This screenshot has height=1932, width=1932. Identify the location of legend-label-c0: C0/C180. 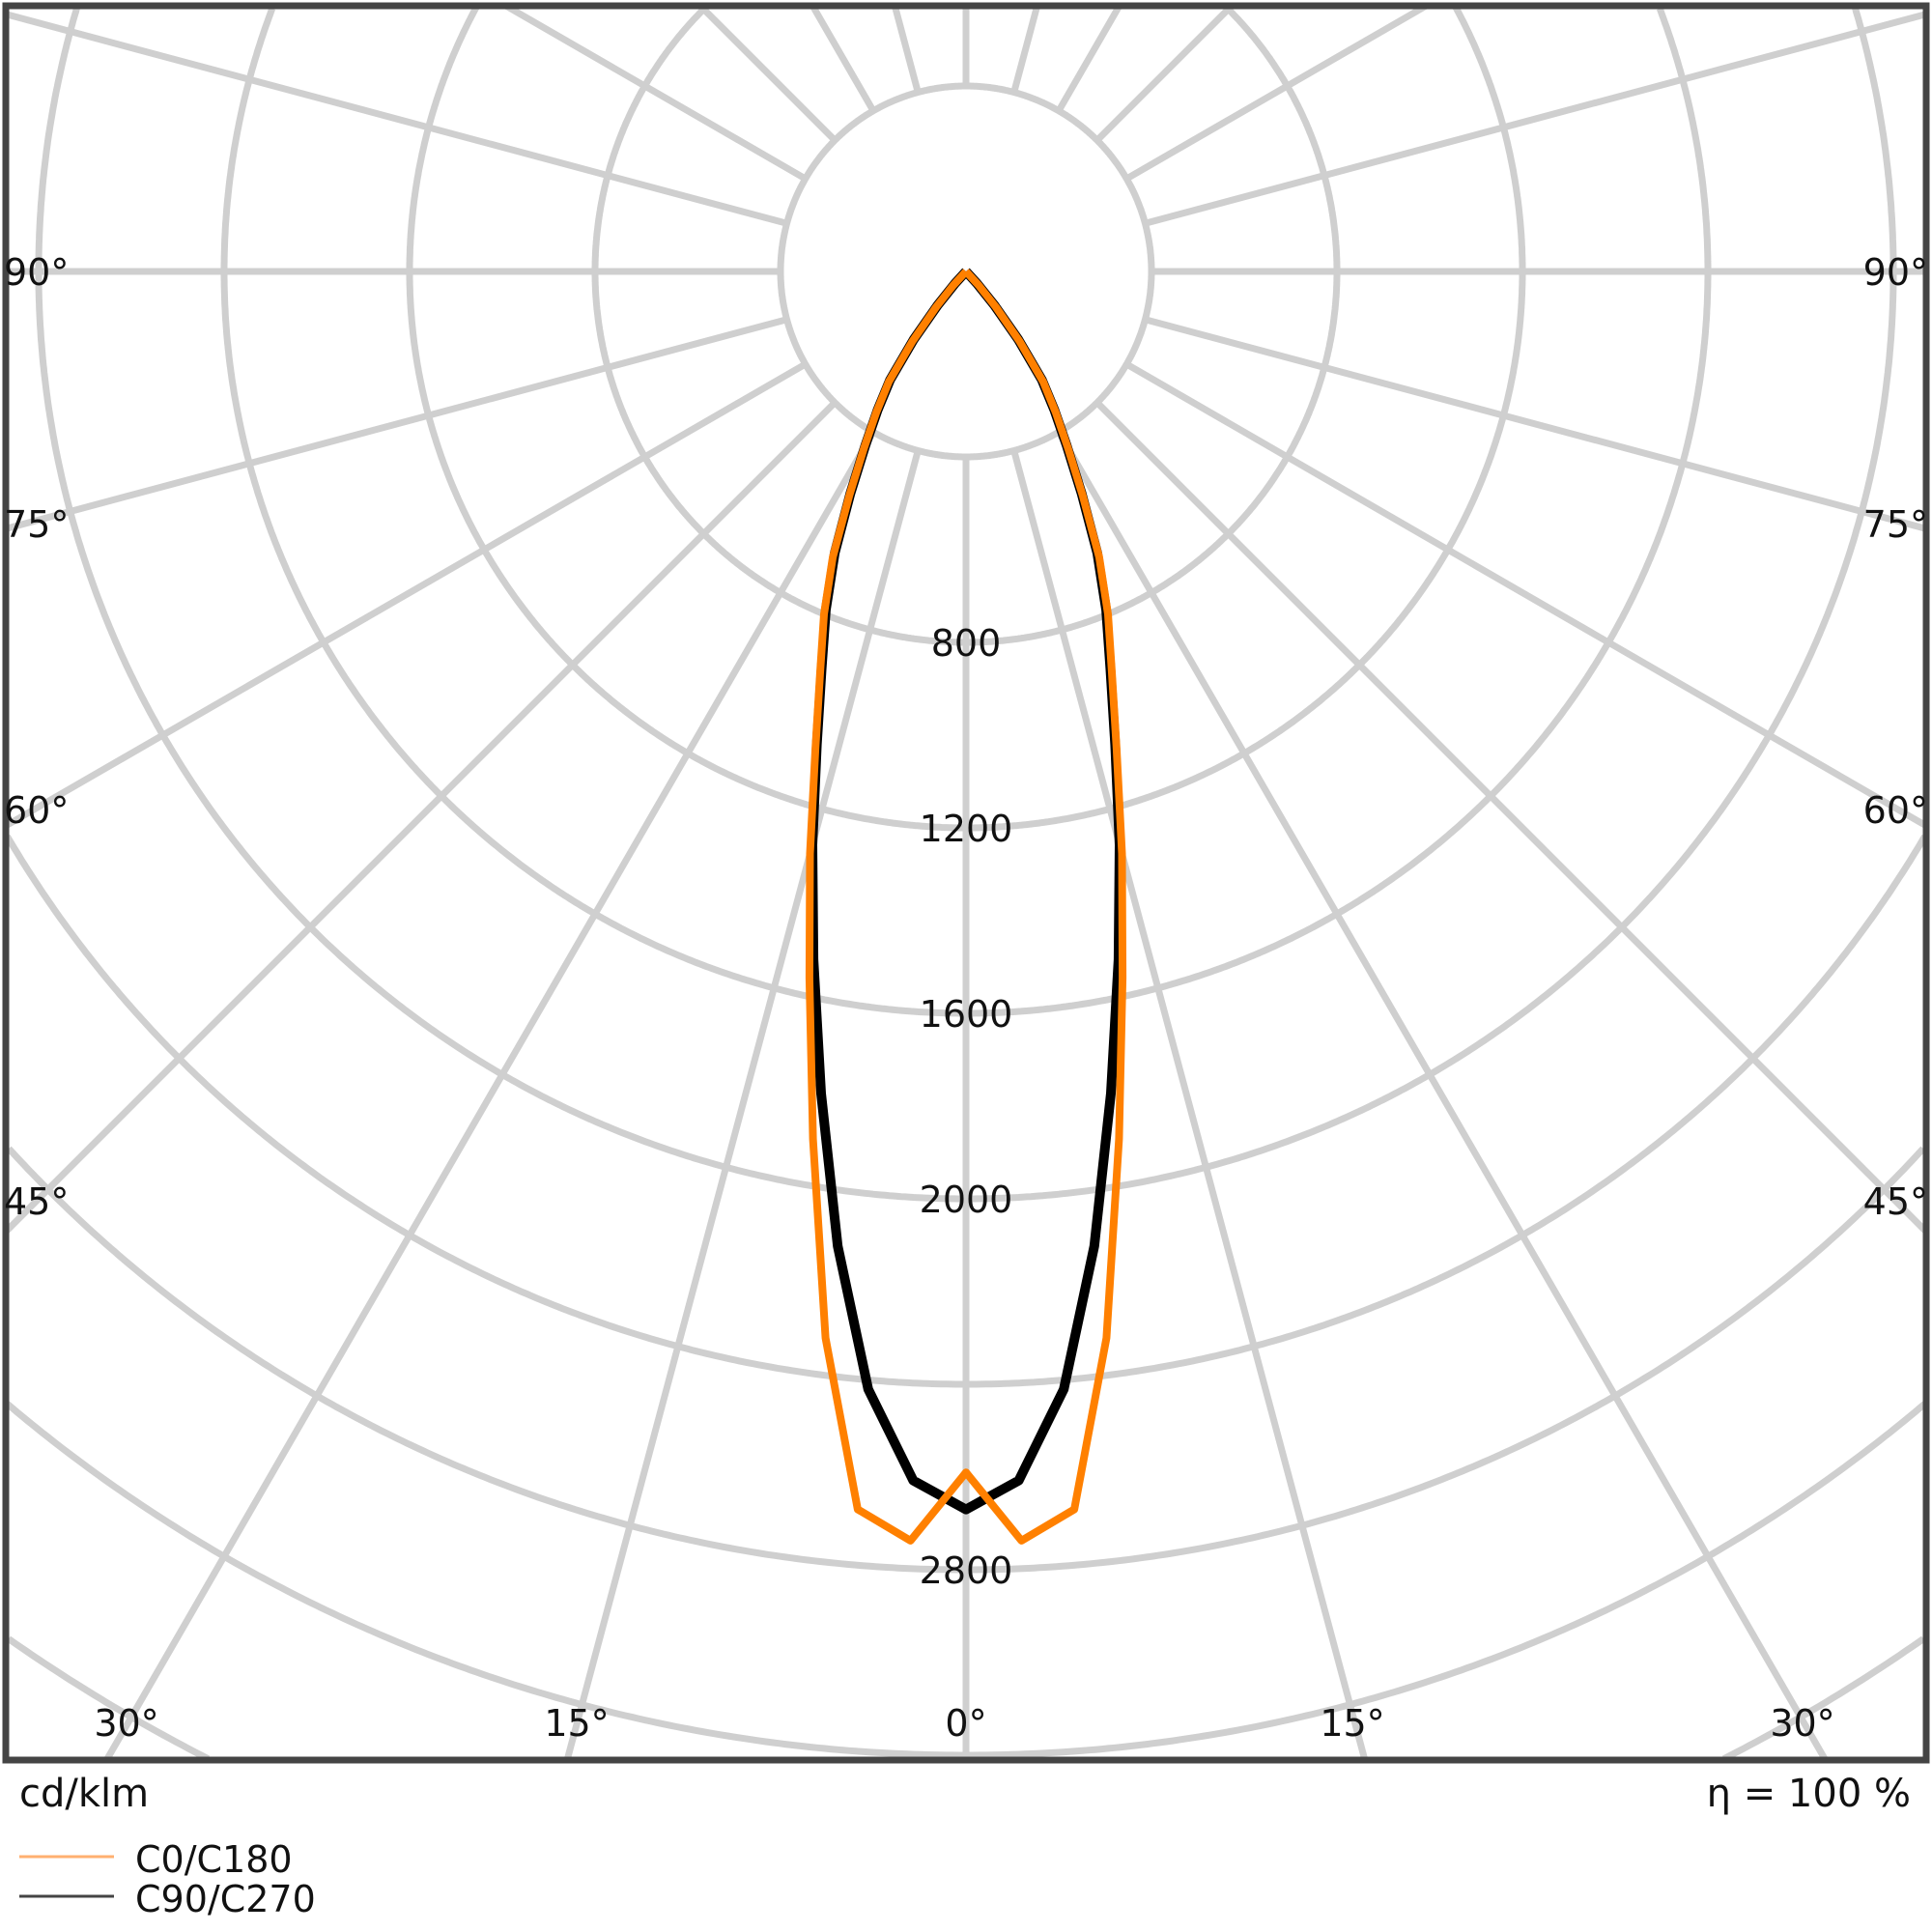
(214, 1859).